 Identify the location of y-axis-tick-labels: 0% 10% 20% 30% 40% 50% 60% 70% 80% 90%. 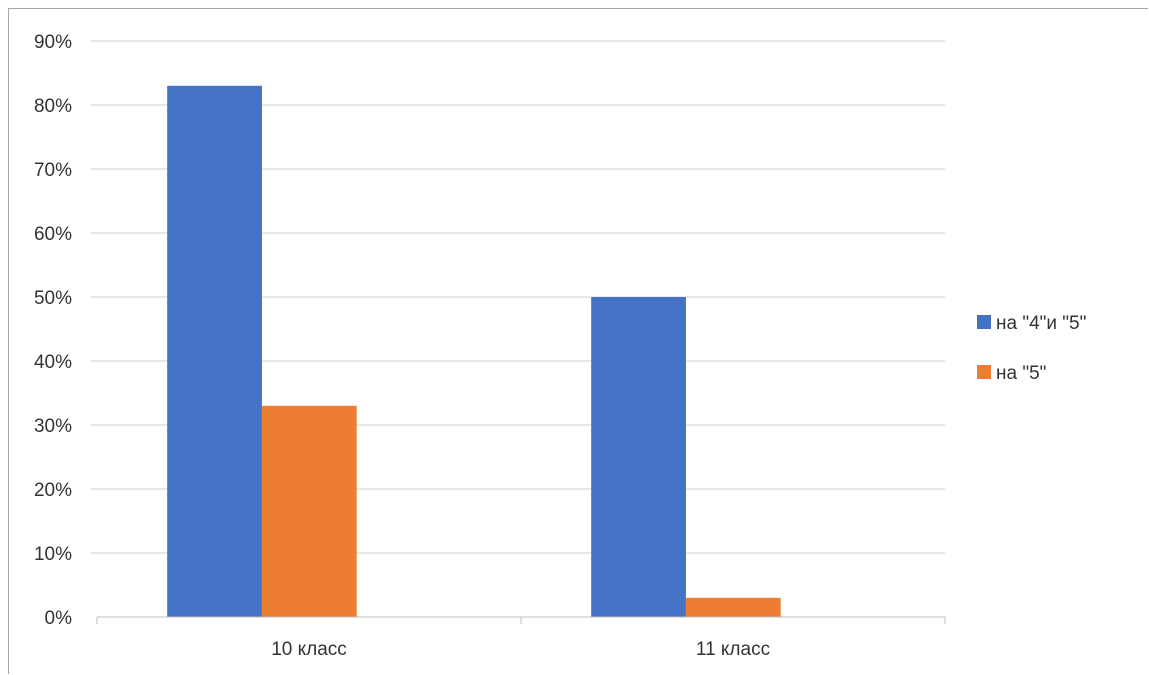
(53, 330).